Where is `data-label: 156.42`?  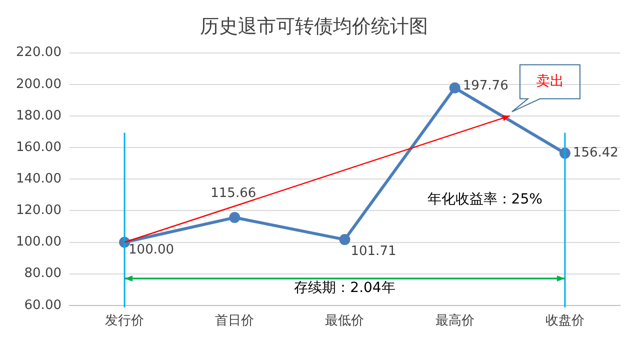 data-label: 156.42 is located at coordinates (595, 153).